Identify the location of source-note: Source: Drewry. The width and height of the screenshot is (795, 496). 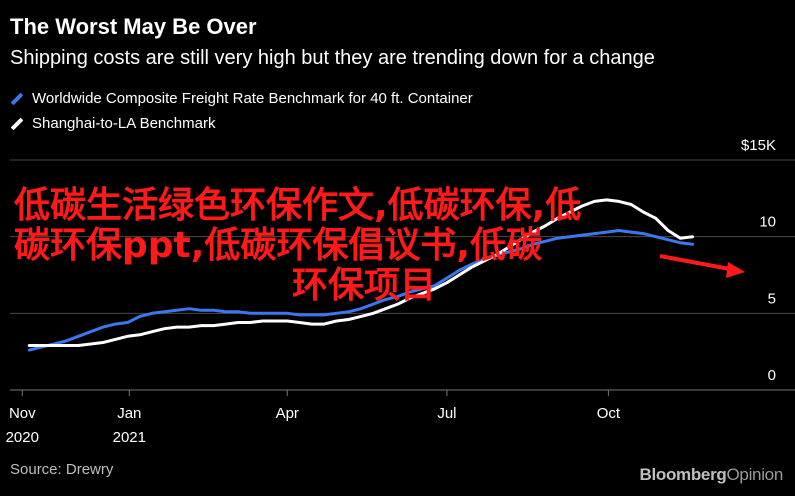
(62, 469).